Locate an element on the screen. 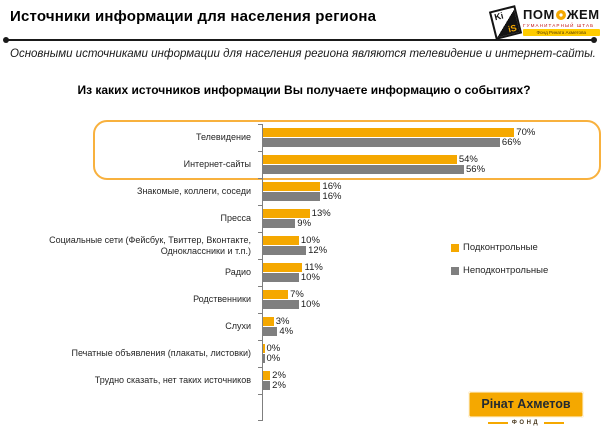 Image resolution: width=608 pixels, height=434 pixels. bar-pair: 70% 66% is located at coordinates (396, 137).